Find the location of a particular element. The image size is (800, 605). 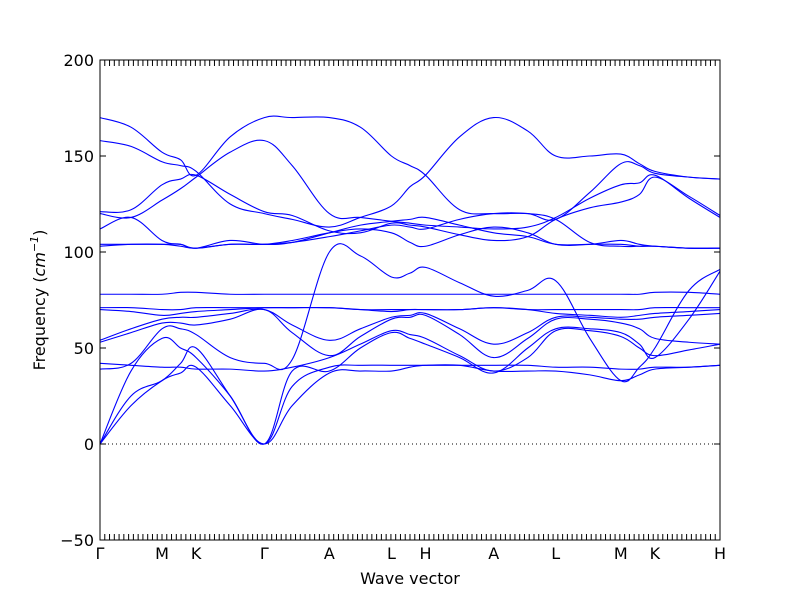

y-tick-label: 50 is located at coordinates (84, 348).